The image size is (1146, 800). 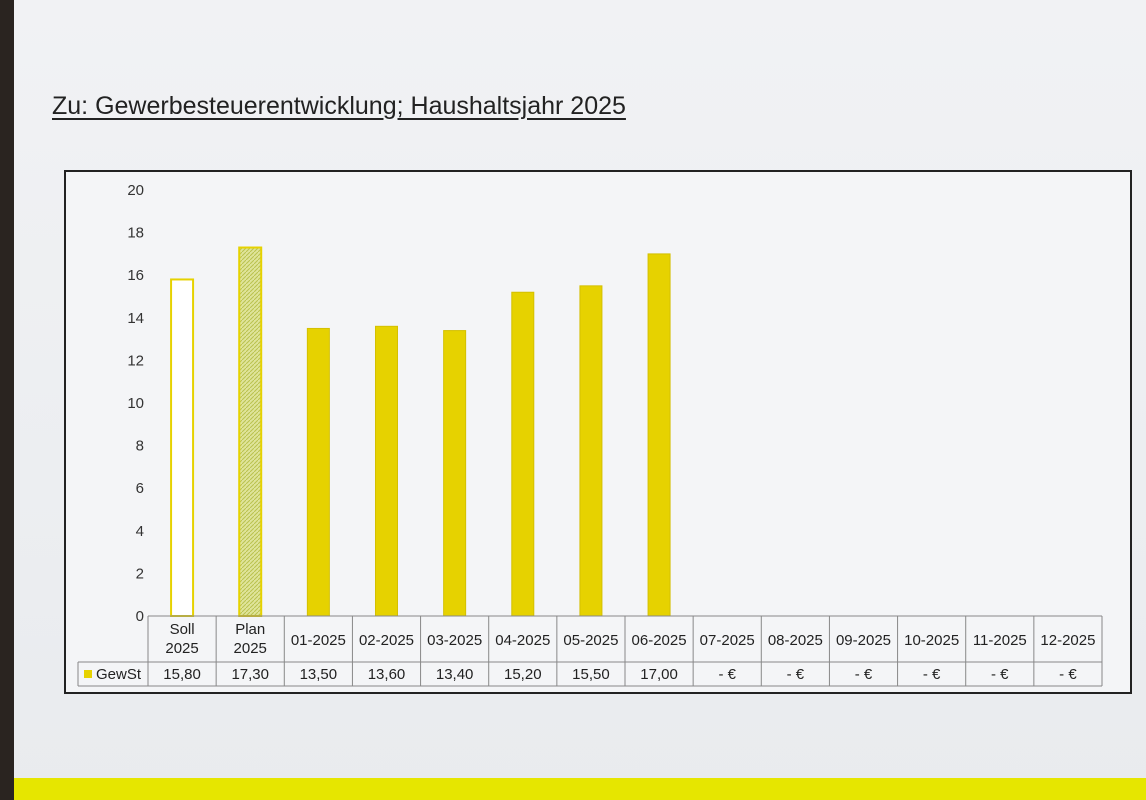 I want to click on y-tick-label: 4, so click(x=140, y=531).